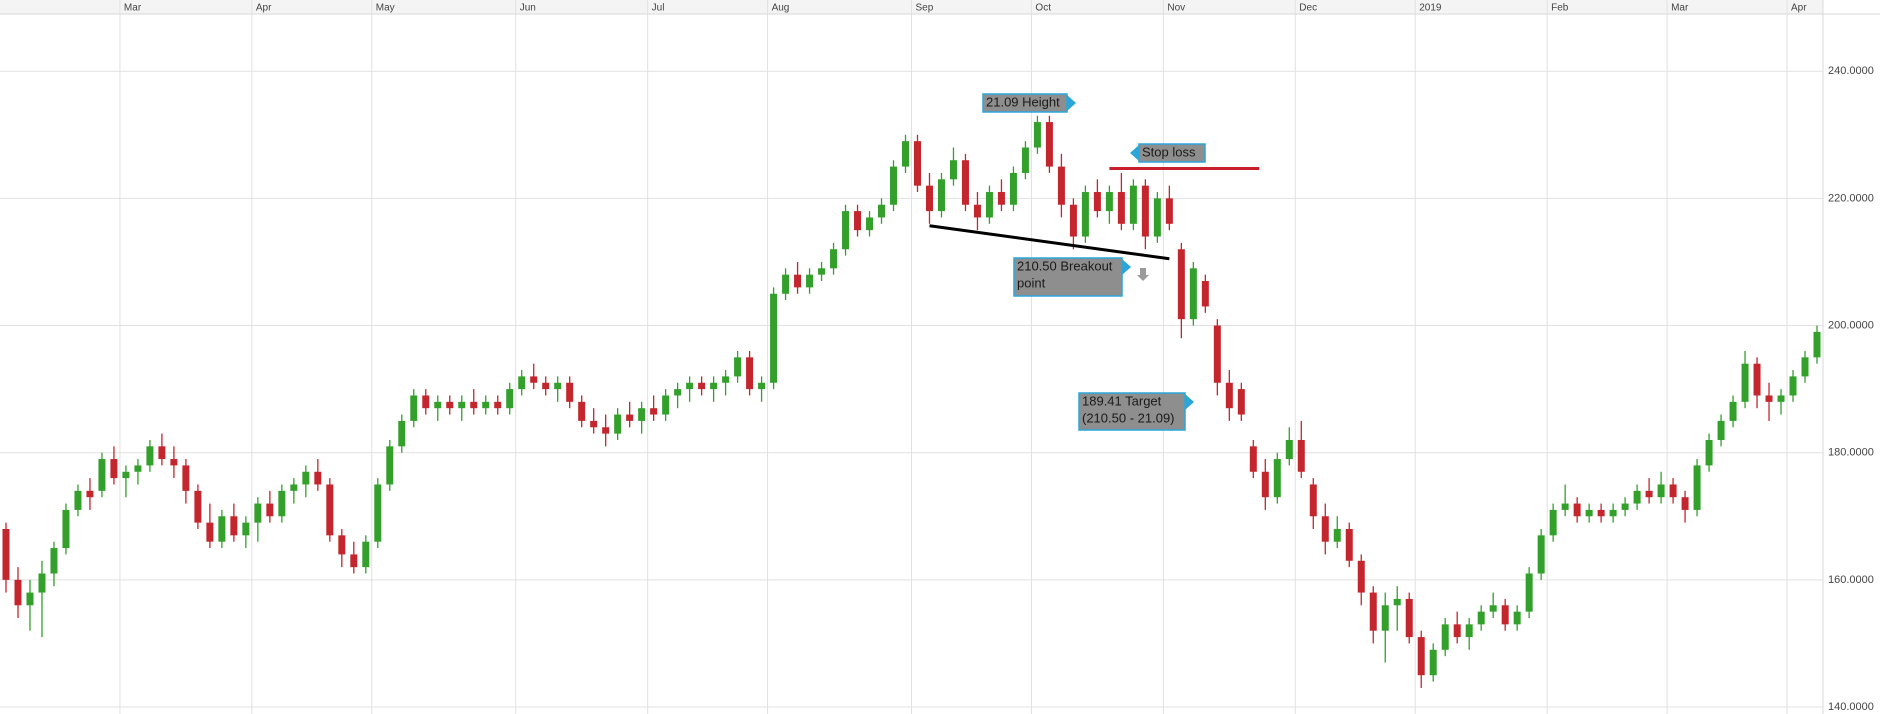  I want to click on x-tick-label: Jun, so click(528, 8).